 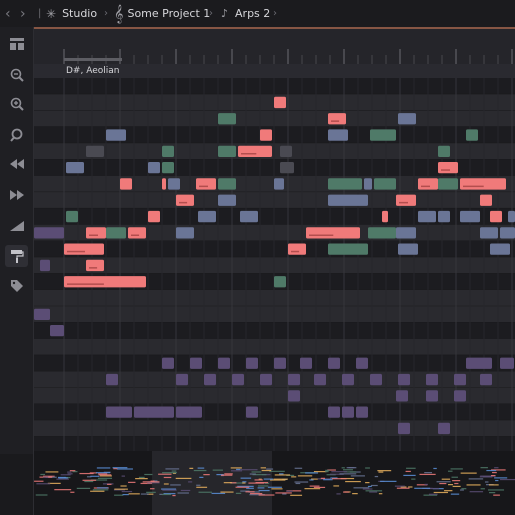 I want to click on fast-forward-button, so click(x=16, y=195).